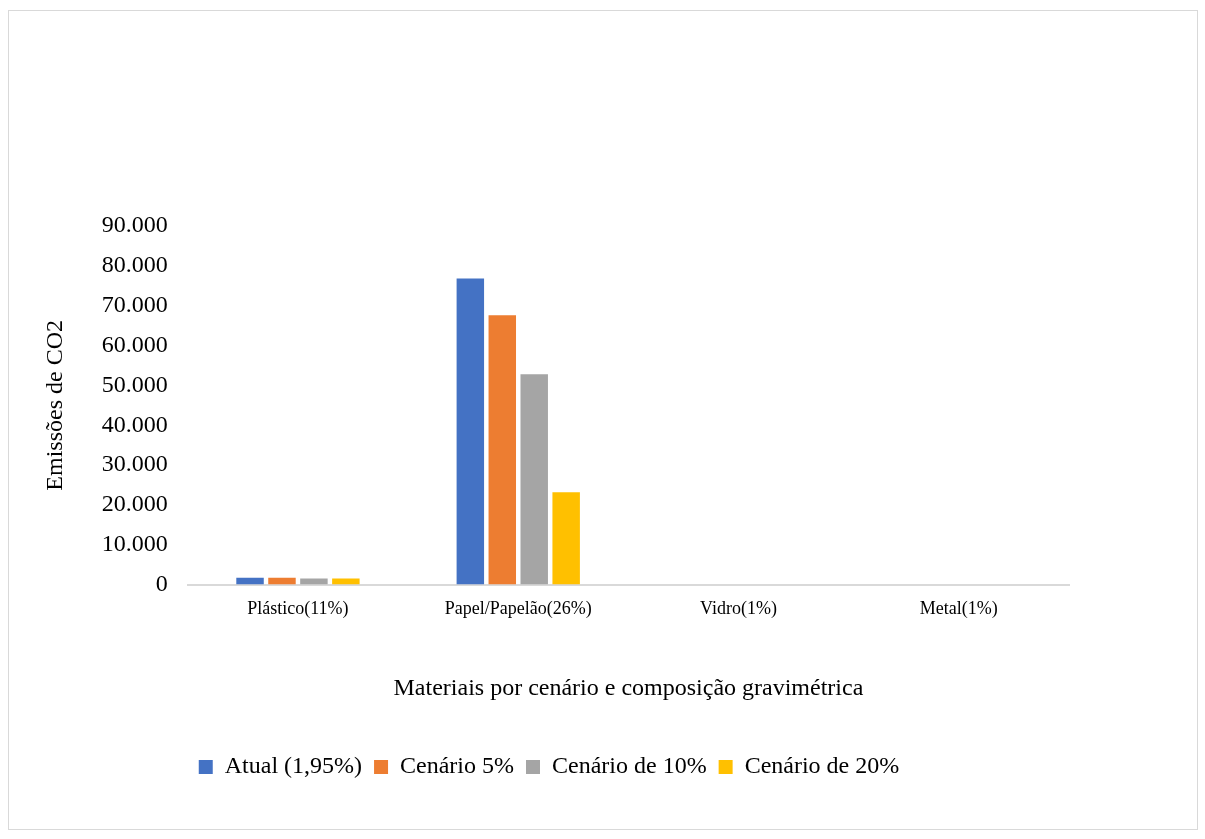 This screenshot has height=839, width=1205. What do you see at coordinates (53, 405) in the screenshot?
I see `y-axis-title: Emissões de CO2` at bounding box center [53, 405].